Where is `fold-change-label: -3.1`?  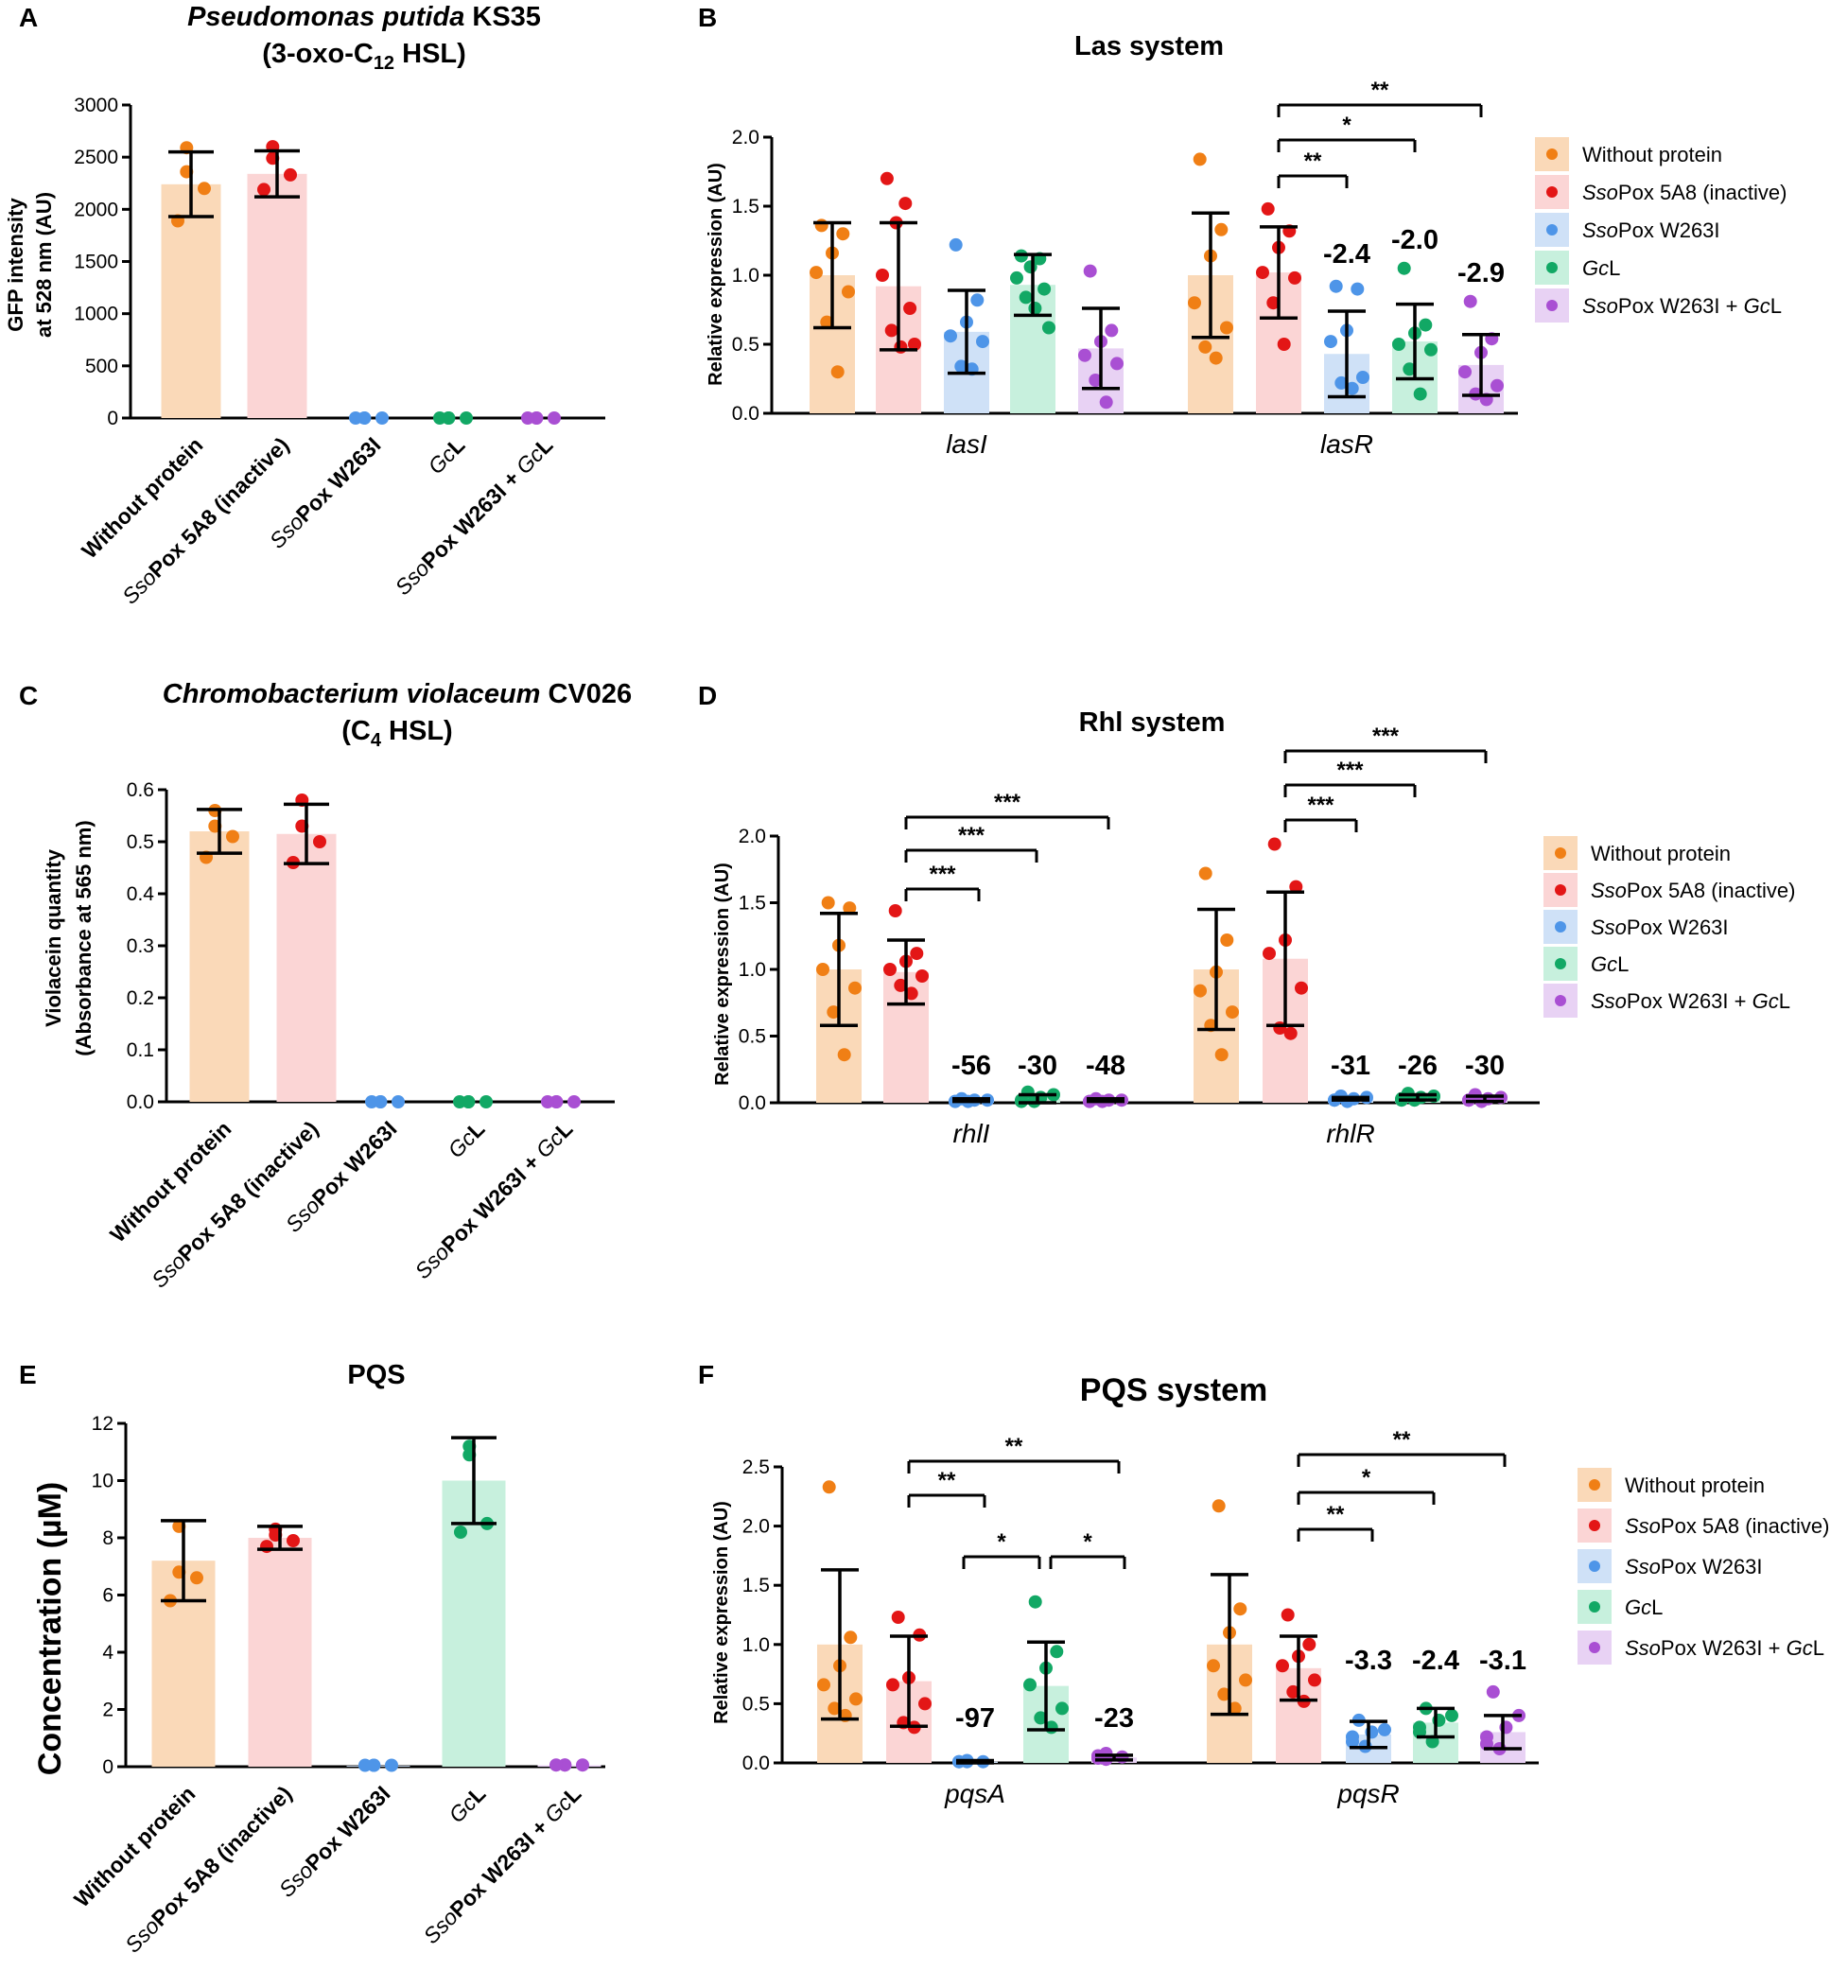
fold-change-label: -3.1 is located at coordinates (1502, 1661).